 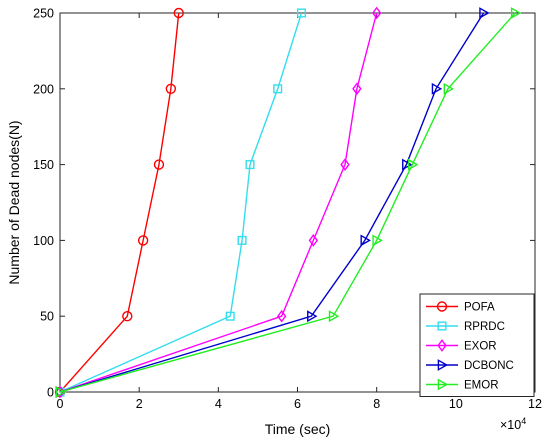 I want to click on legend-item-dcbonc: DCBONC, so click(x=470, y=365).